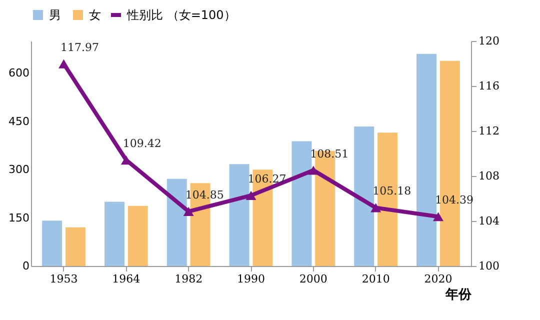 The height and width of the screenshot is (320, 540). What do you see at coordinates (313, 279) in the screenshot?
I see `x-tick-label: 2000` at bounding box center [313, 279].